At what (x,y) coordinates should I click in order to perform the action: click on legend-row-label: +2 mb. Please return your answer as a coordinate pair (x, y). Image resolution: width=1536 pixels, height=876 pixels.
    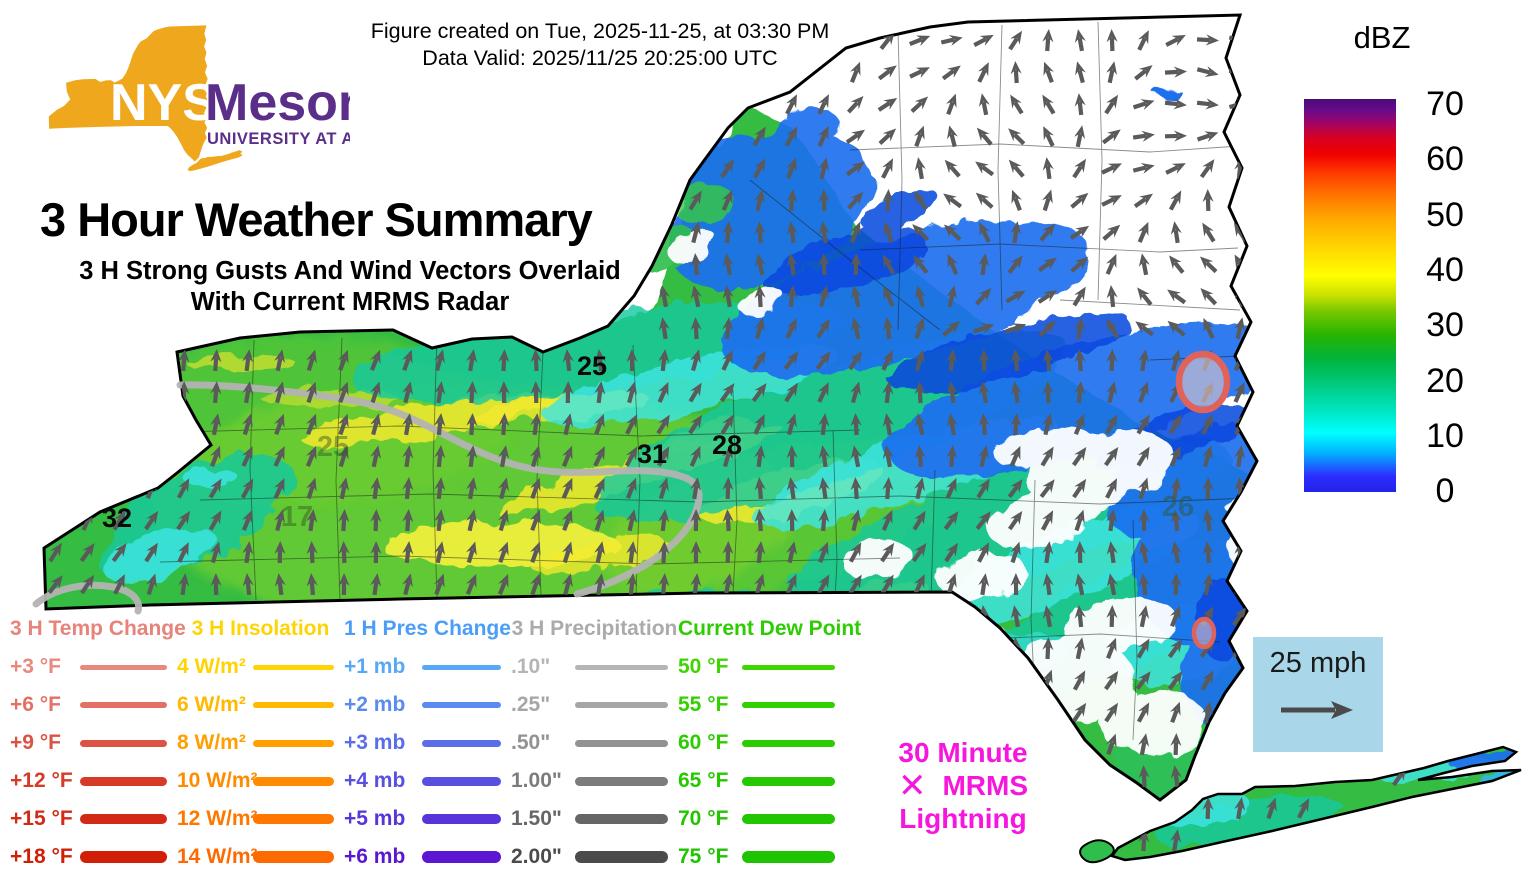
    Looking at the image, I should click on (375, 704).